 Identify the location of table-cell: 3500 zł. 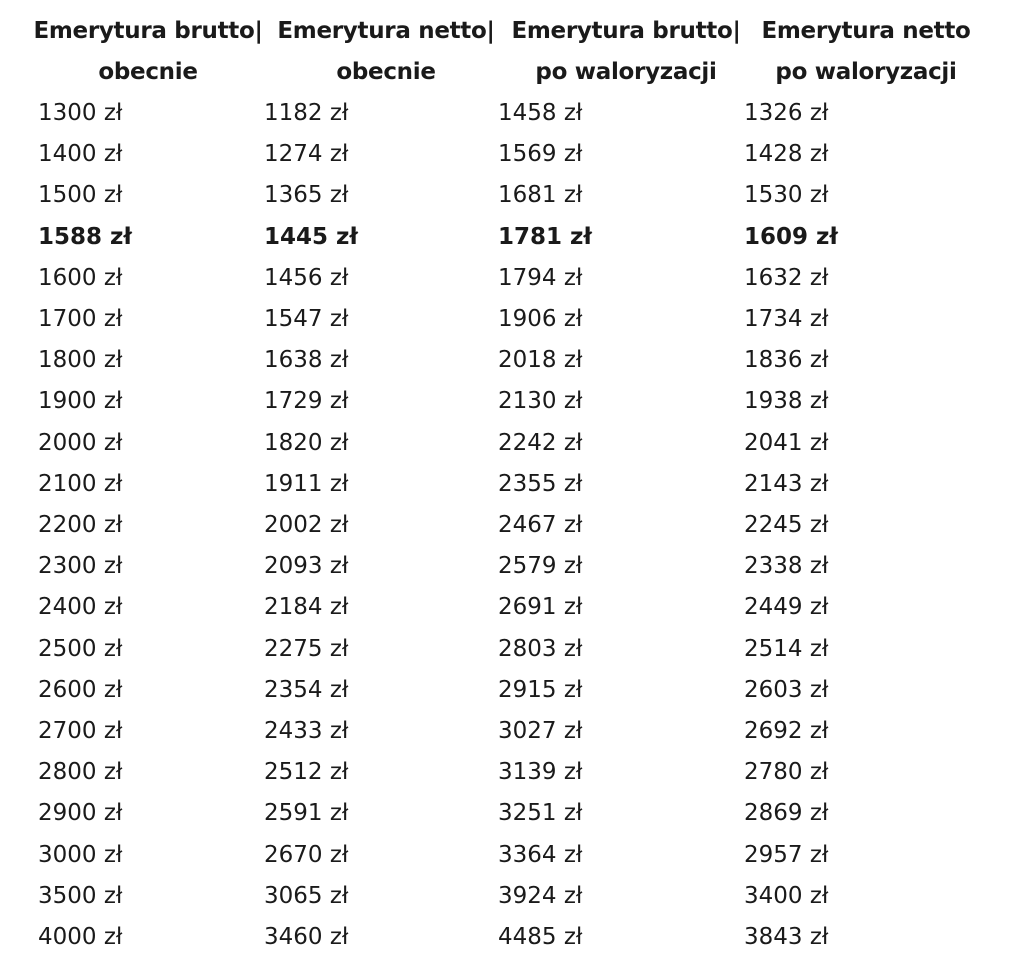
(80, 895).